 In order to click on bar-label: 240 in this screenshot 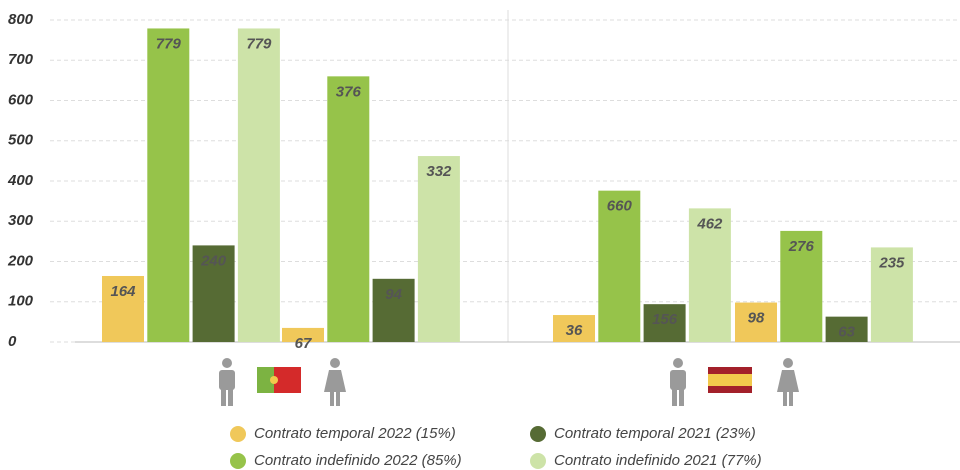, I will do `click(213, 260)`.